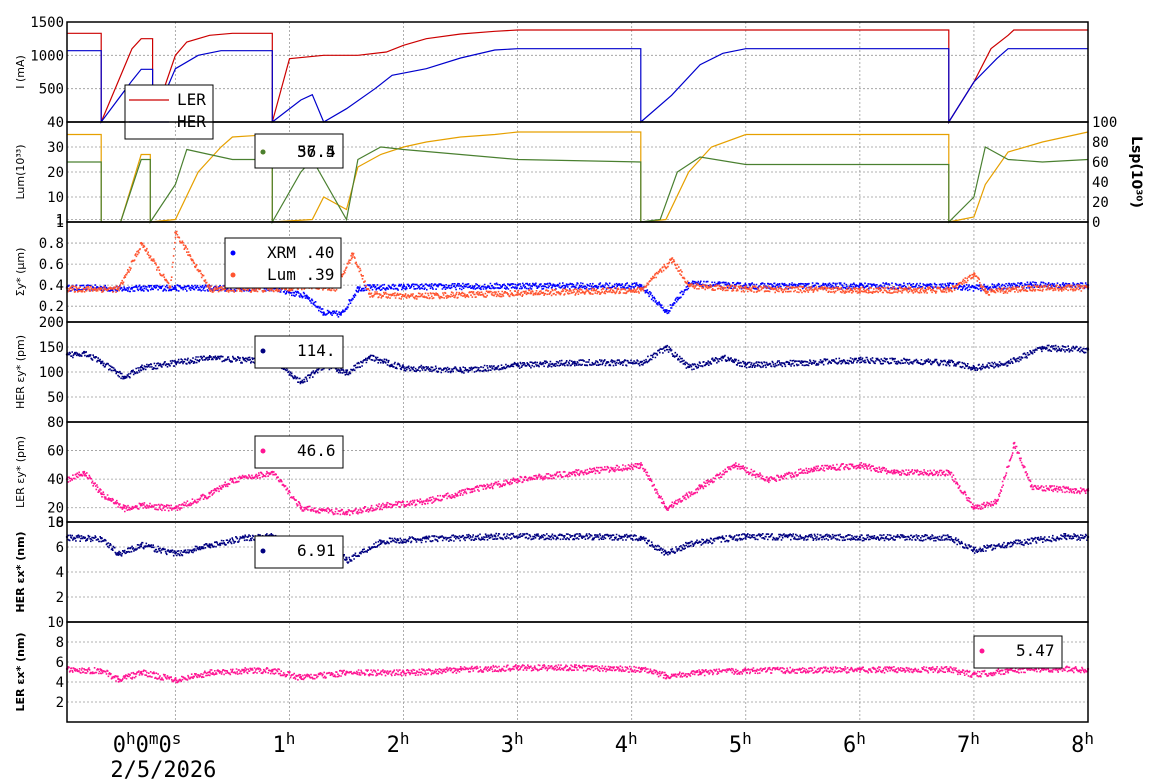 This screenshot has height=782, width=1160. Describe the element at coordinates (602, 755) in the screenshot. I see `x-axis: 0h0m0s 1h 2h 3h 4h 5h 6h 7h 8h 2/5/2026` at that location.